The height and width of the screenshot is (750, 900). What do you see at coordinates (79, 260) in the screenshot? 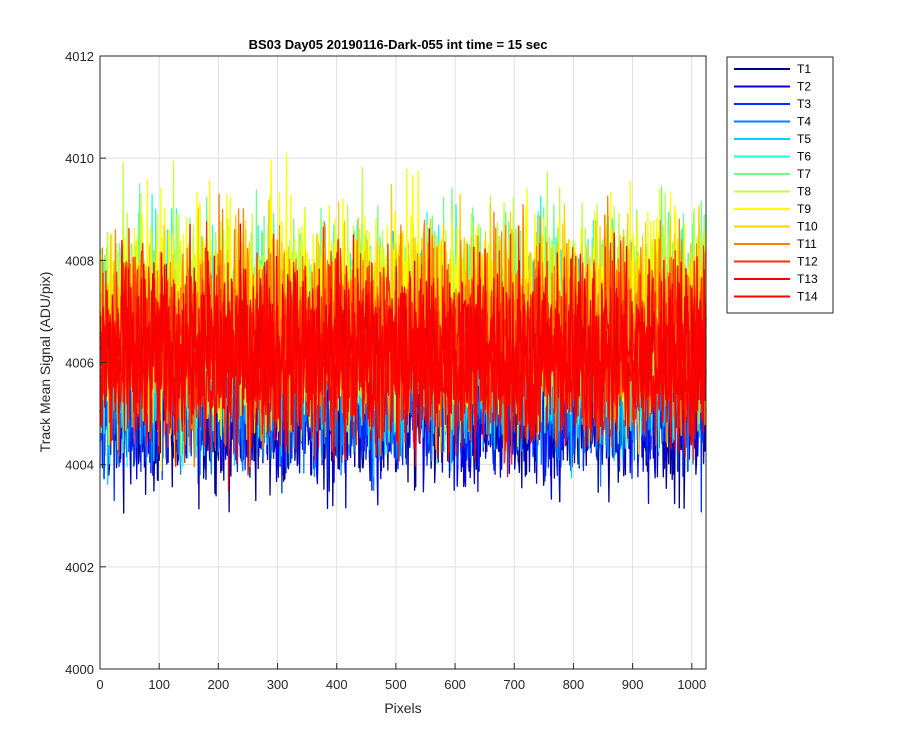
I see `y-tick-label: 4008` at bounding box center [79, 260].